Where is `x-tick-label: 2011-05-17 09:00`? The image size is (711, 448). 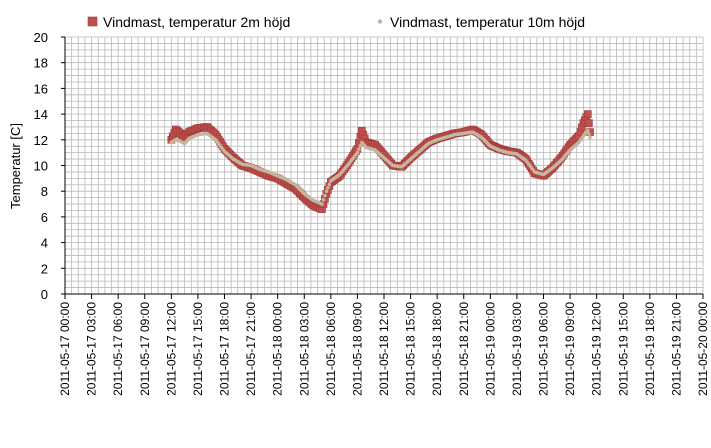 x-tick-label: 2011-05-17 09:00 is located at coordinates (145, 349).